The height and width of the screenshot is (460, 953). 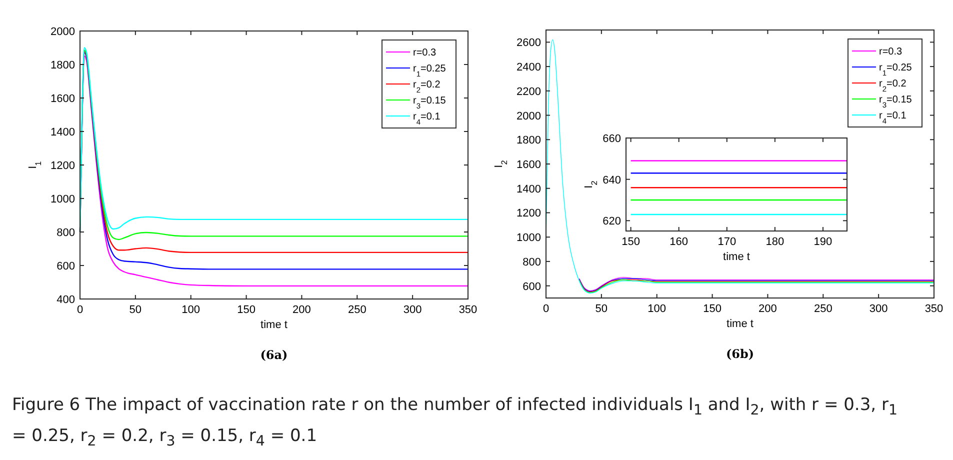 What do you see at coordinates (611, 180) in the screenshot?
I see `y-tick-label: 640` at bounding box center [611, 180].